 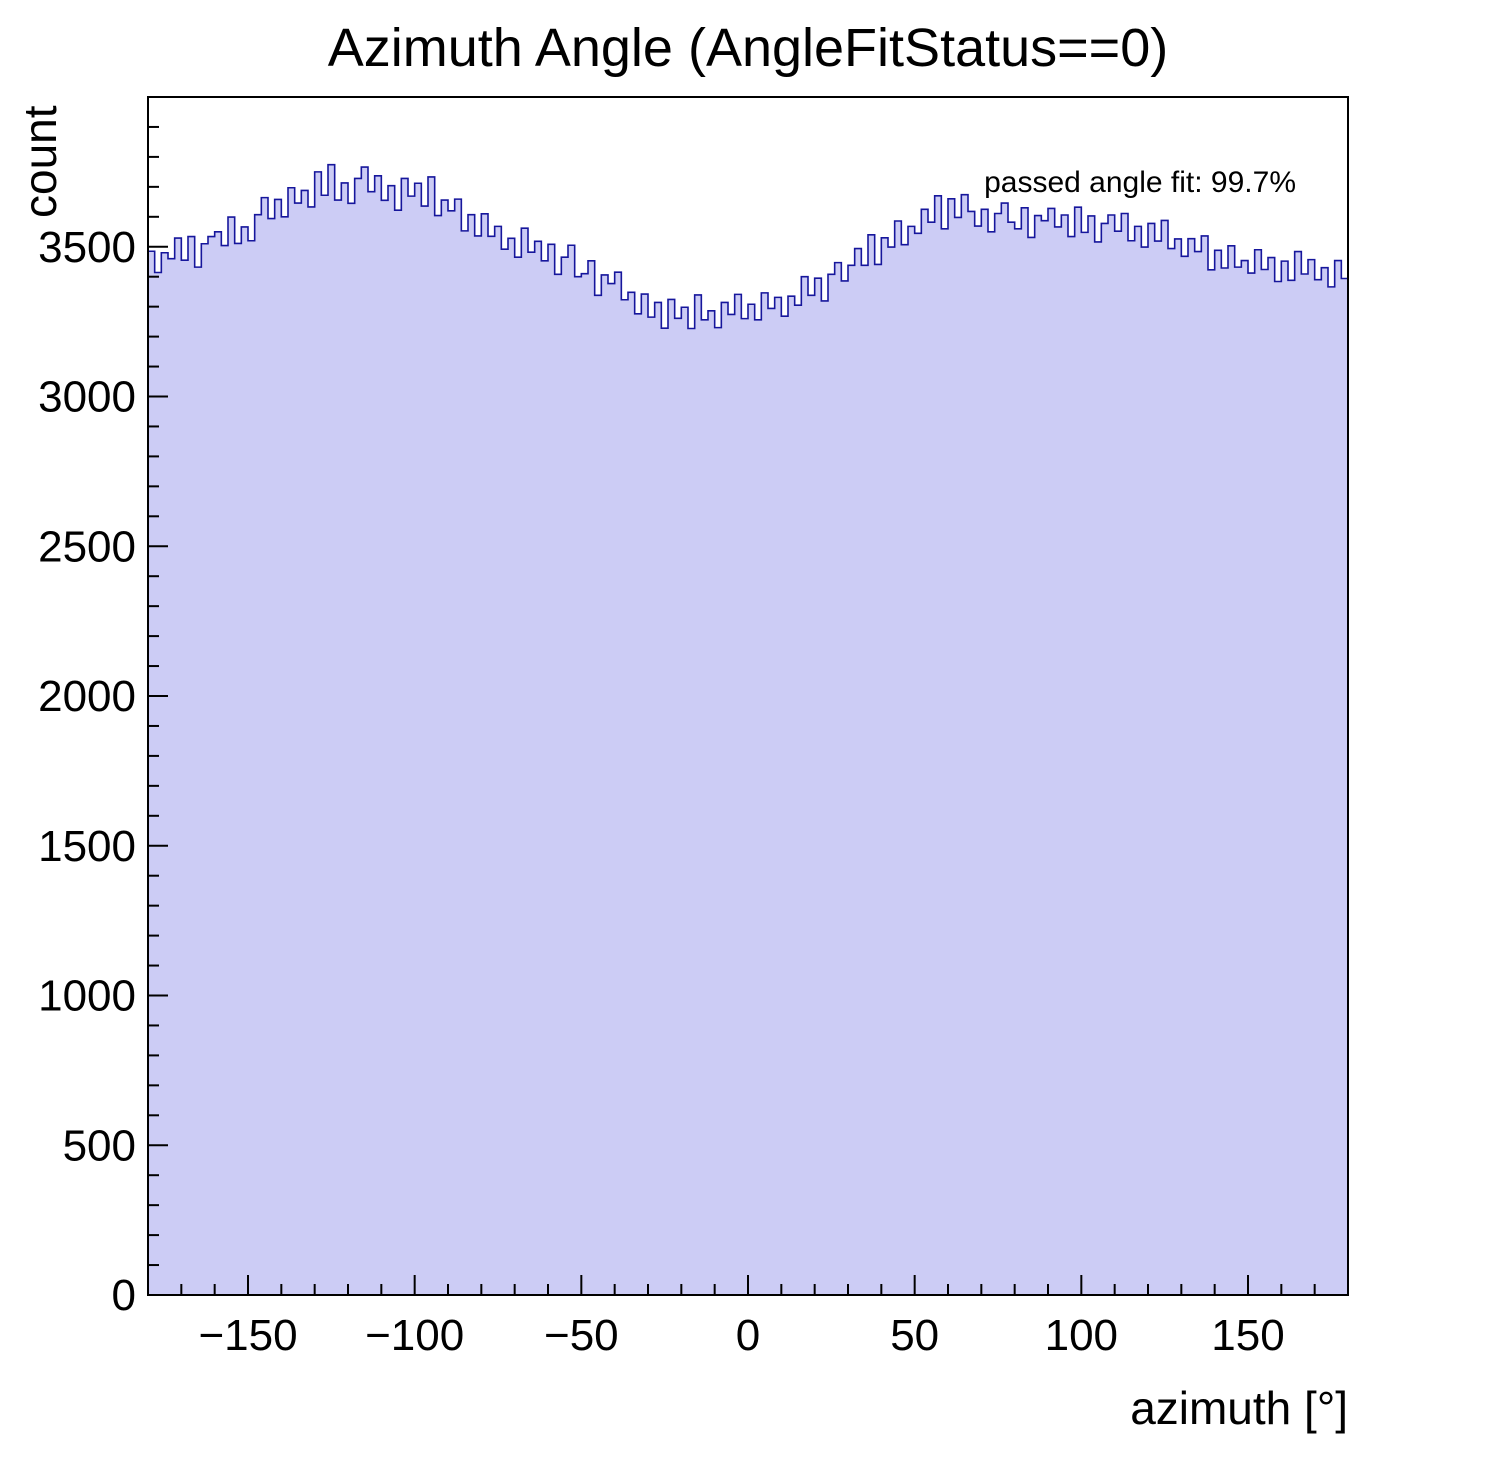 I want to click on y-tick-label: 1500, so click(x=87, y=846).